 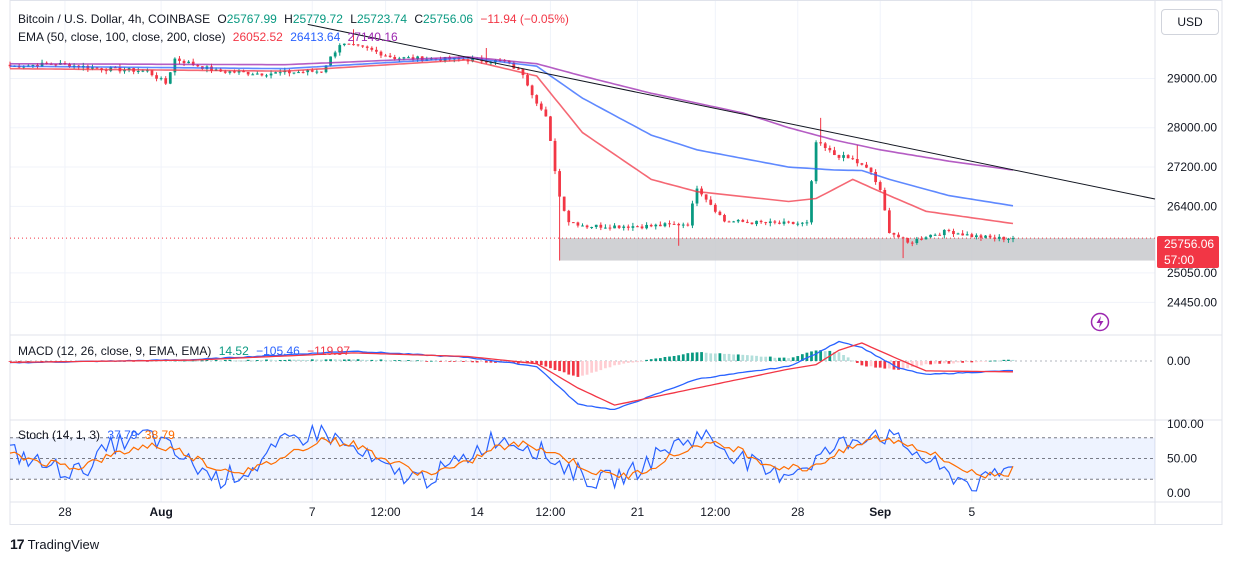 I want to click on lightning-icon, so click(x=1100, y=322).